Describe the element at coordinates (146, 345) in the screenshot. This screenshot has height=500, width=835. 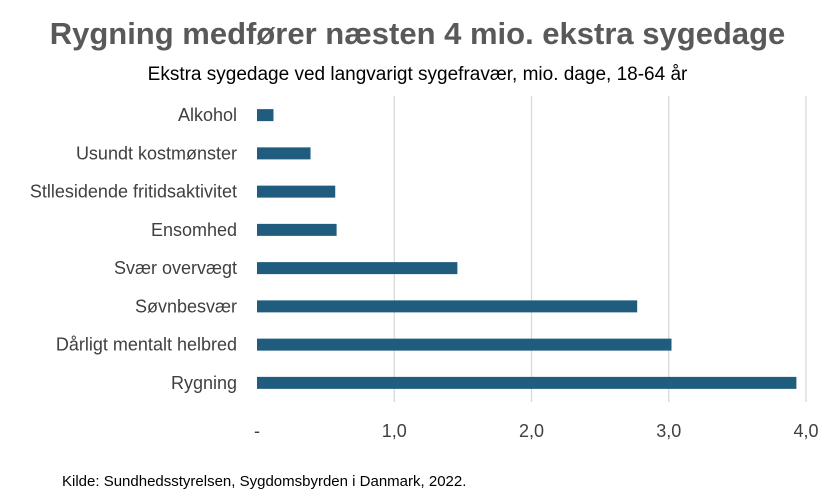
I see `category-label: Dårligt mentalt helbred` at that location.